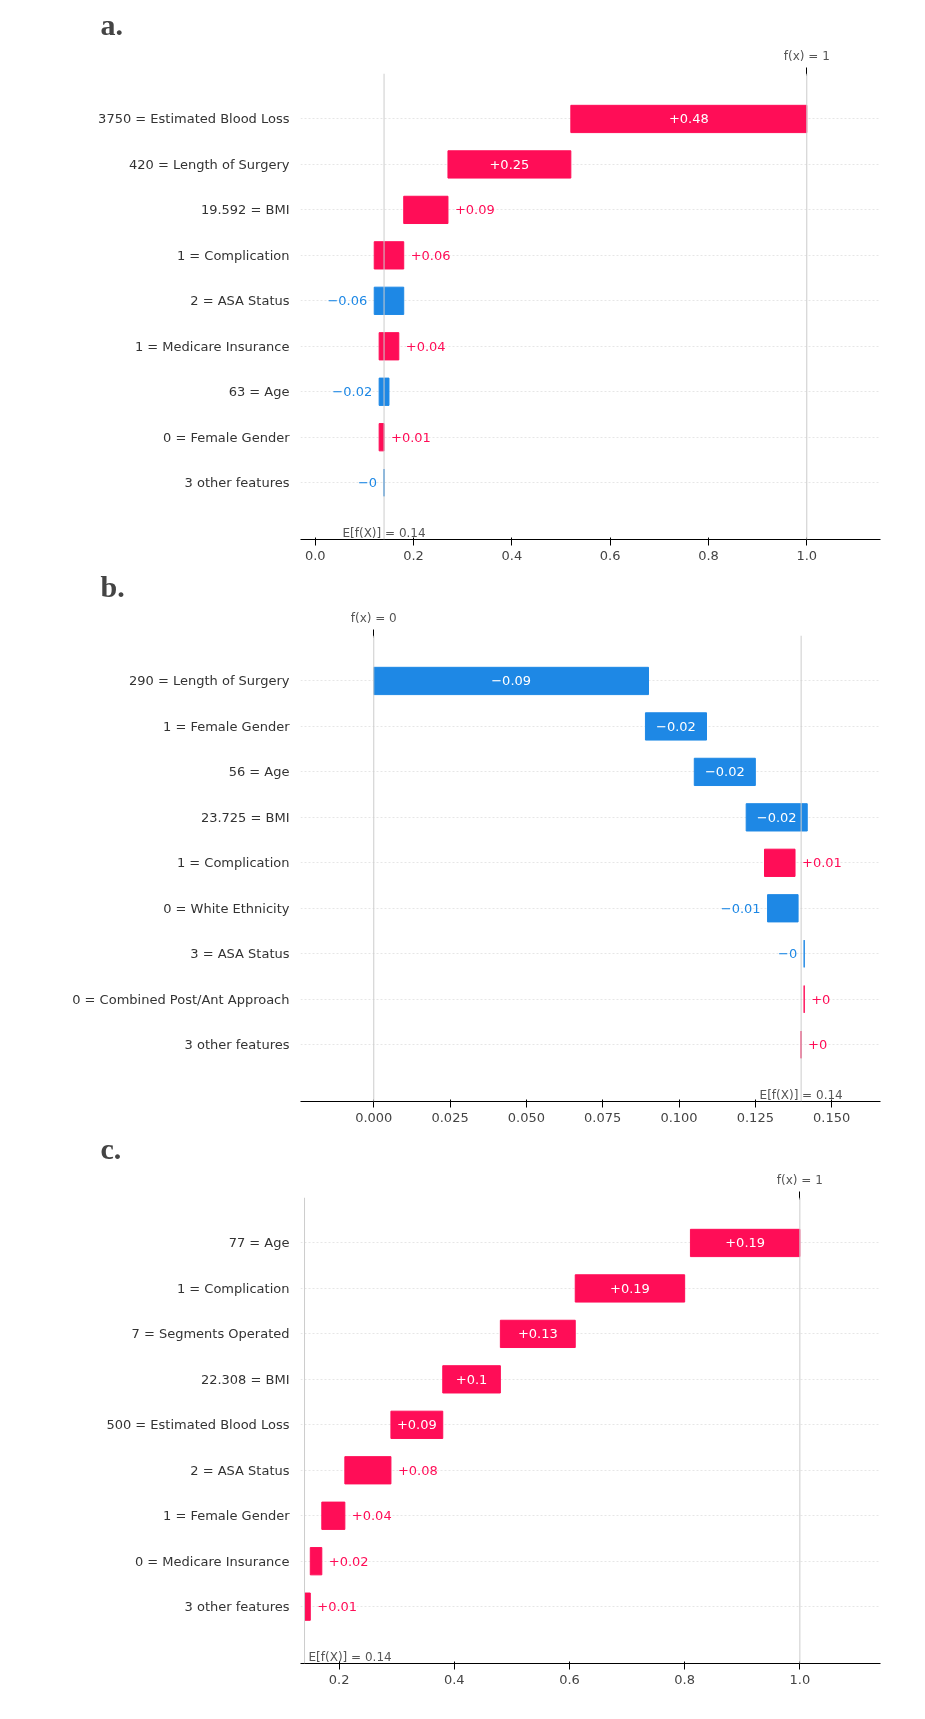  I want to click on y-tick-label: 3750 = Estimated Blood Loss, so click(194, 119).